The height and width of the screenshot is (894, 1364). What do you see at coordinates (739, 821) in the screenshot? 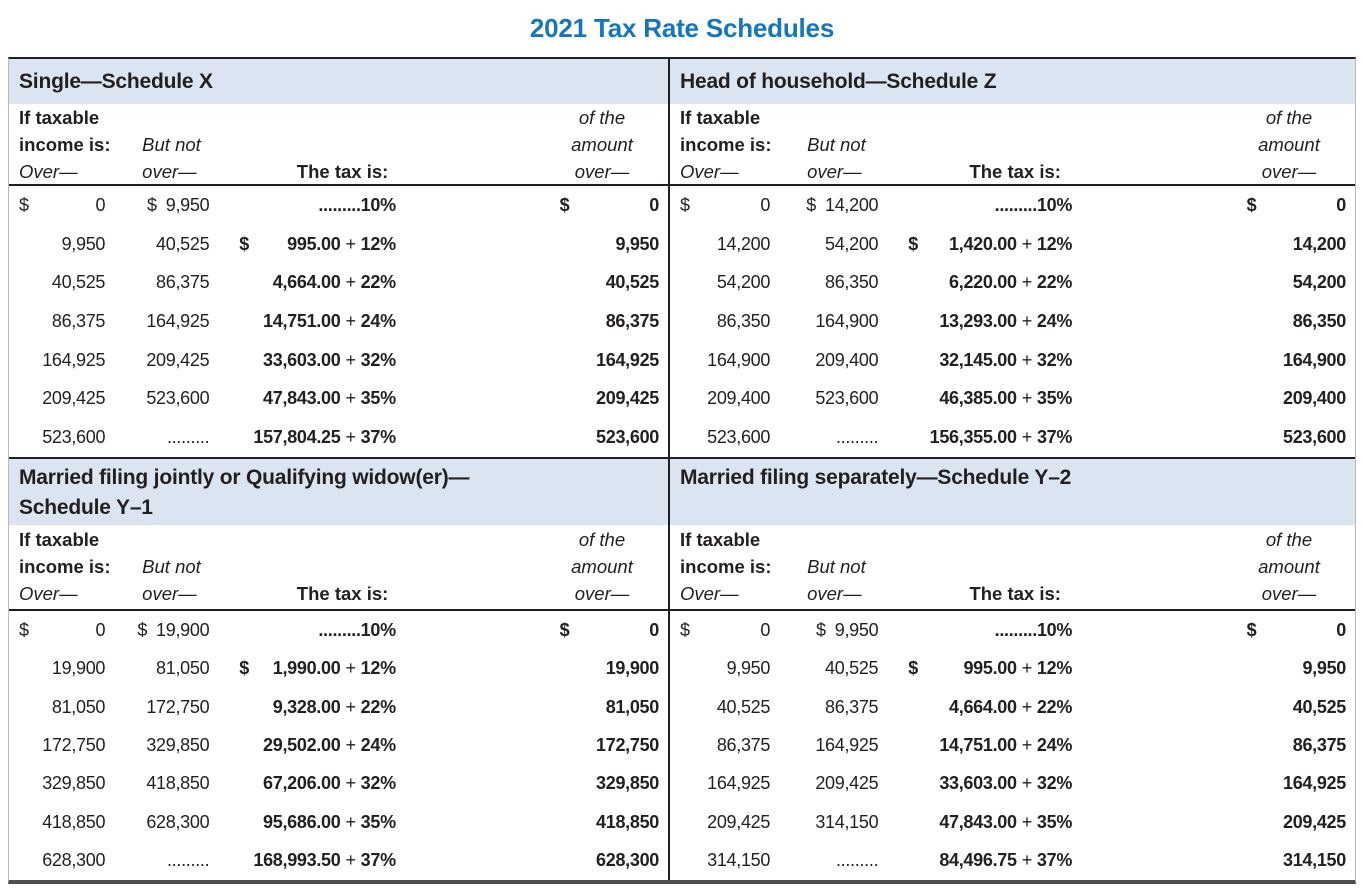
I see `over-cell: 209,425` at bounding box center [739, 821].